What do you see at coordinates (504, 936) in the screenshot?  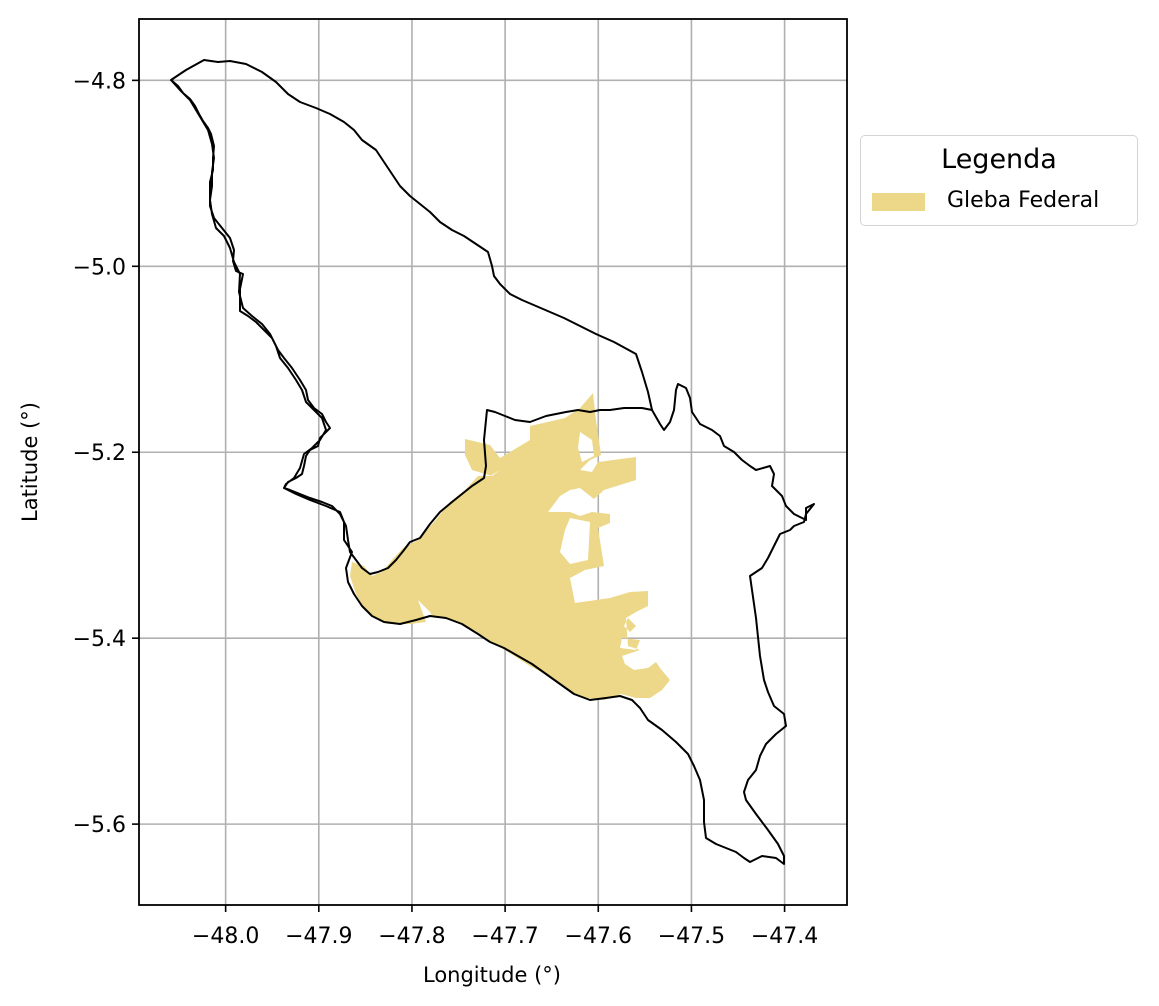 I see `x-tick-label: −47.7` at bounding box center [504, 936].